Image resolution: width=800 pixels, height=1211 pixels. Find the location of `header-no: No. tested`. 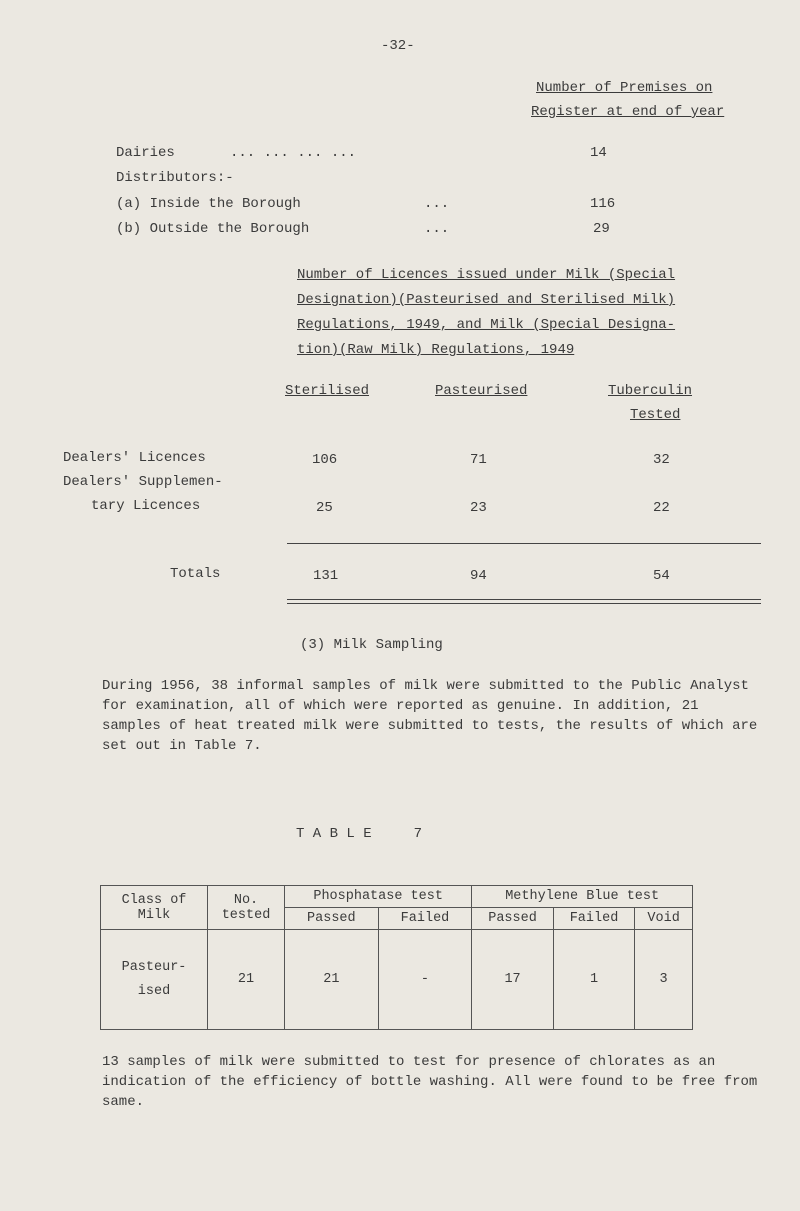

header-no: No. tested is located at coordinates (246, 907).